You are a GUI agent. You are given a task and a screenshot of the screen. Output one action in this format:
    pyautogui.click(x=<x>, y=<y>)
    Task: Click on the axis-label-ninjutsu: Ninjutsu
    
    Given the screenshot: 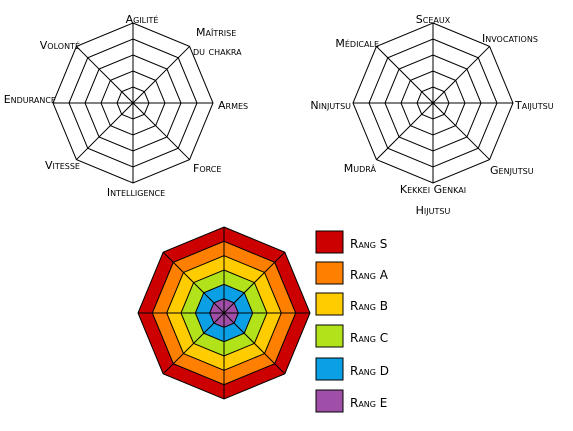 What is the action you would take?
    pyautogui.click(x=330, y=105)
    